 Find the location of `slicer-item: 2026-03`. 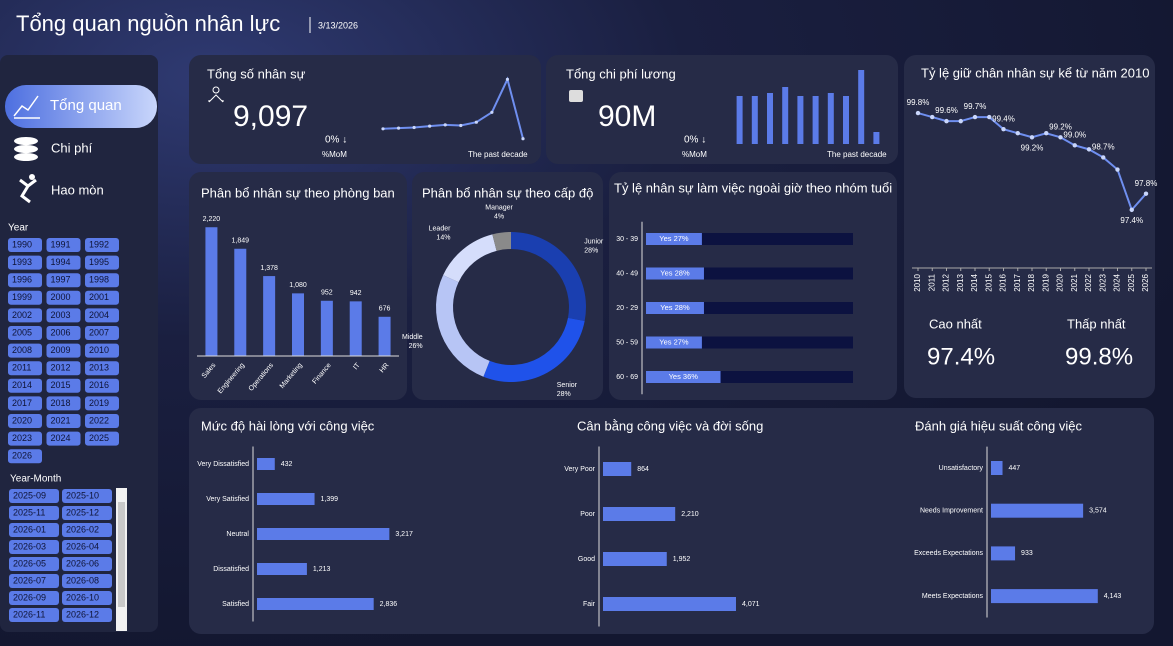

slicer-item: 2026-03 is located at coordinates (29, 546).